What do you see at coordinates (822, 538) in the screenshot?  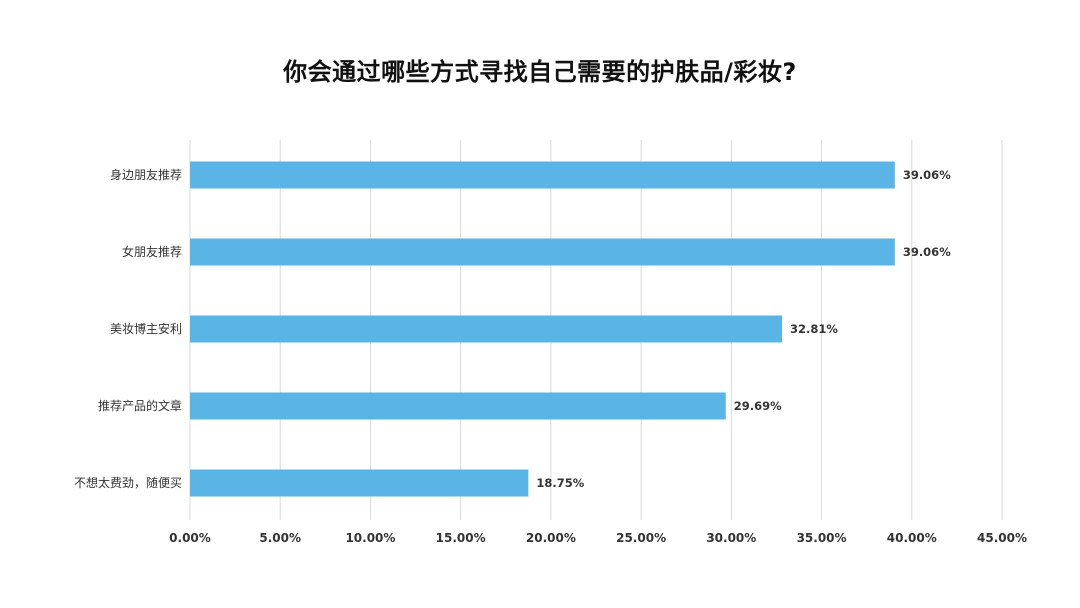 I see `x-tick-label: 35.00%` at bounding box center [822, 538].